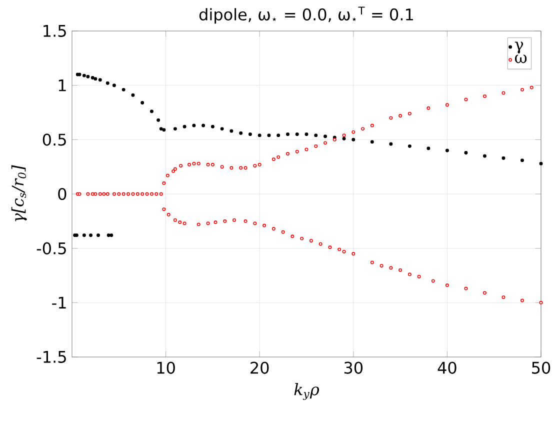 This screenshot has width=560, height=421. What do you see at coordinates (259, 368) in the screenshot?
I see `x-tick-label: 20` at bounding box center [259, 368].